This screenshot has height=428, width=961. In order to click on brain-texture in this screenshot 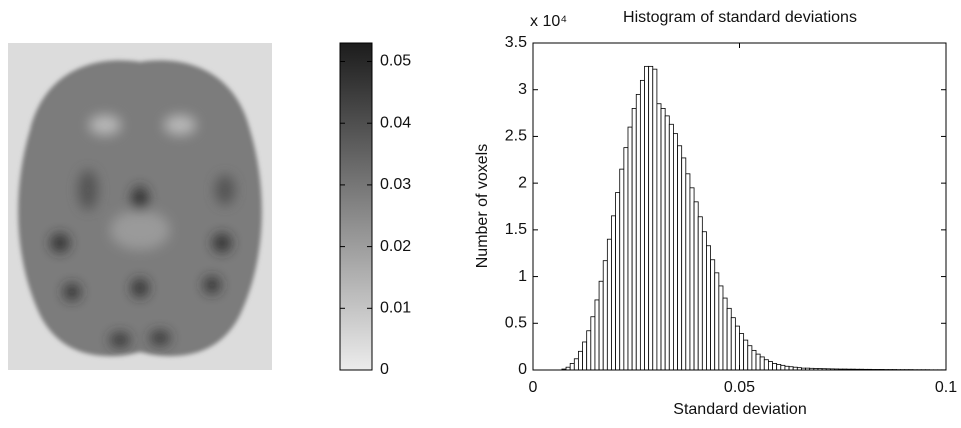, I will do `click(143, 231)`.